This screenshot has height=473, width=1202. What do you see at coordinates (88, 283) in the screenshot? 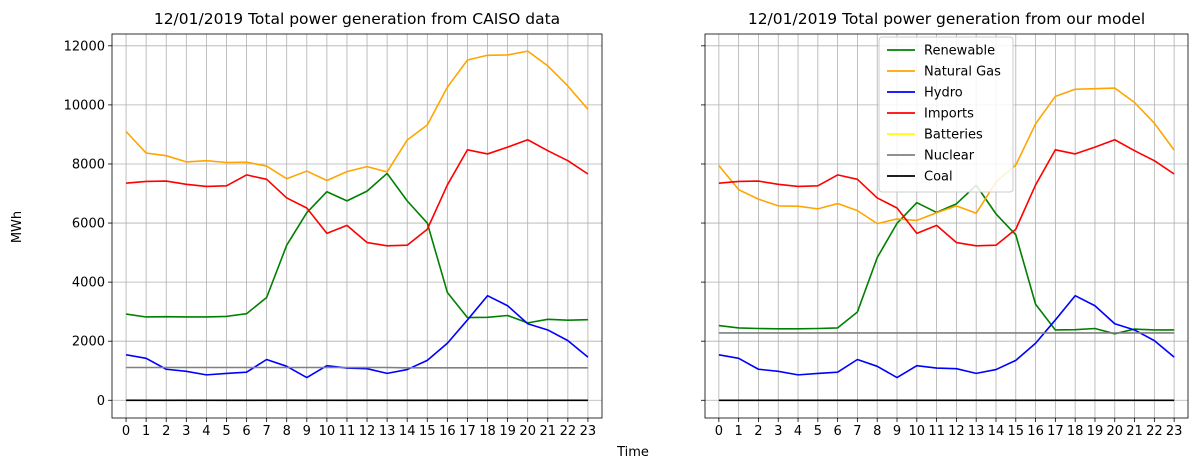
I see `y-tick-label: 4000` at bounding box center [88, 283].